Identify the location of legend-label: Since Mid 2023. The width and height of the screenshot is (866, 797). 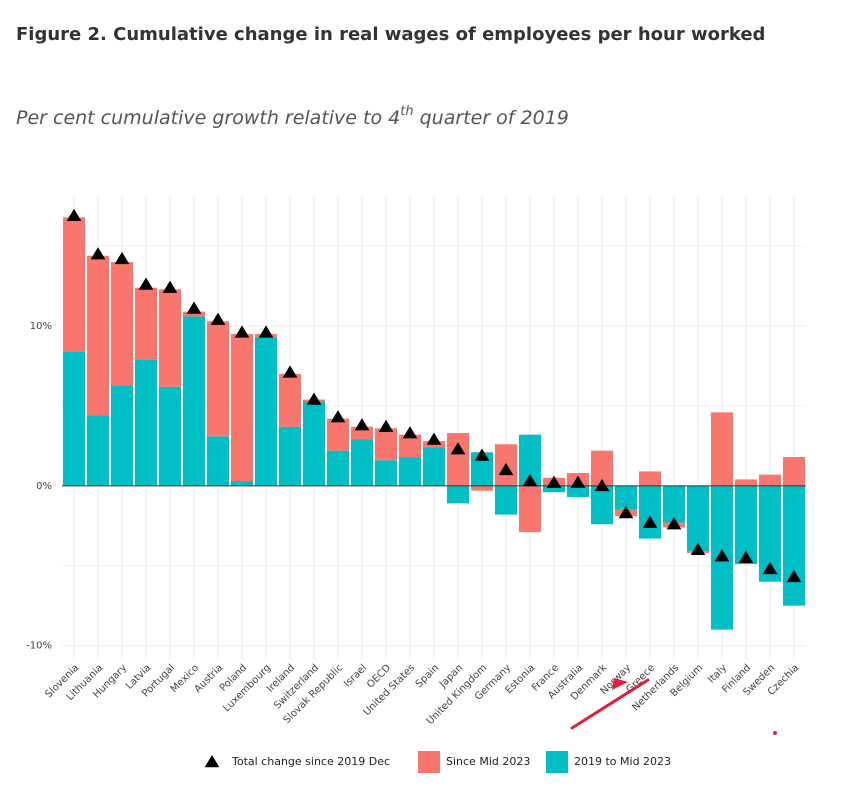
(488, 761).